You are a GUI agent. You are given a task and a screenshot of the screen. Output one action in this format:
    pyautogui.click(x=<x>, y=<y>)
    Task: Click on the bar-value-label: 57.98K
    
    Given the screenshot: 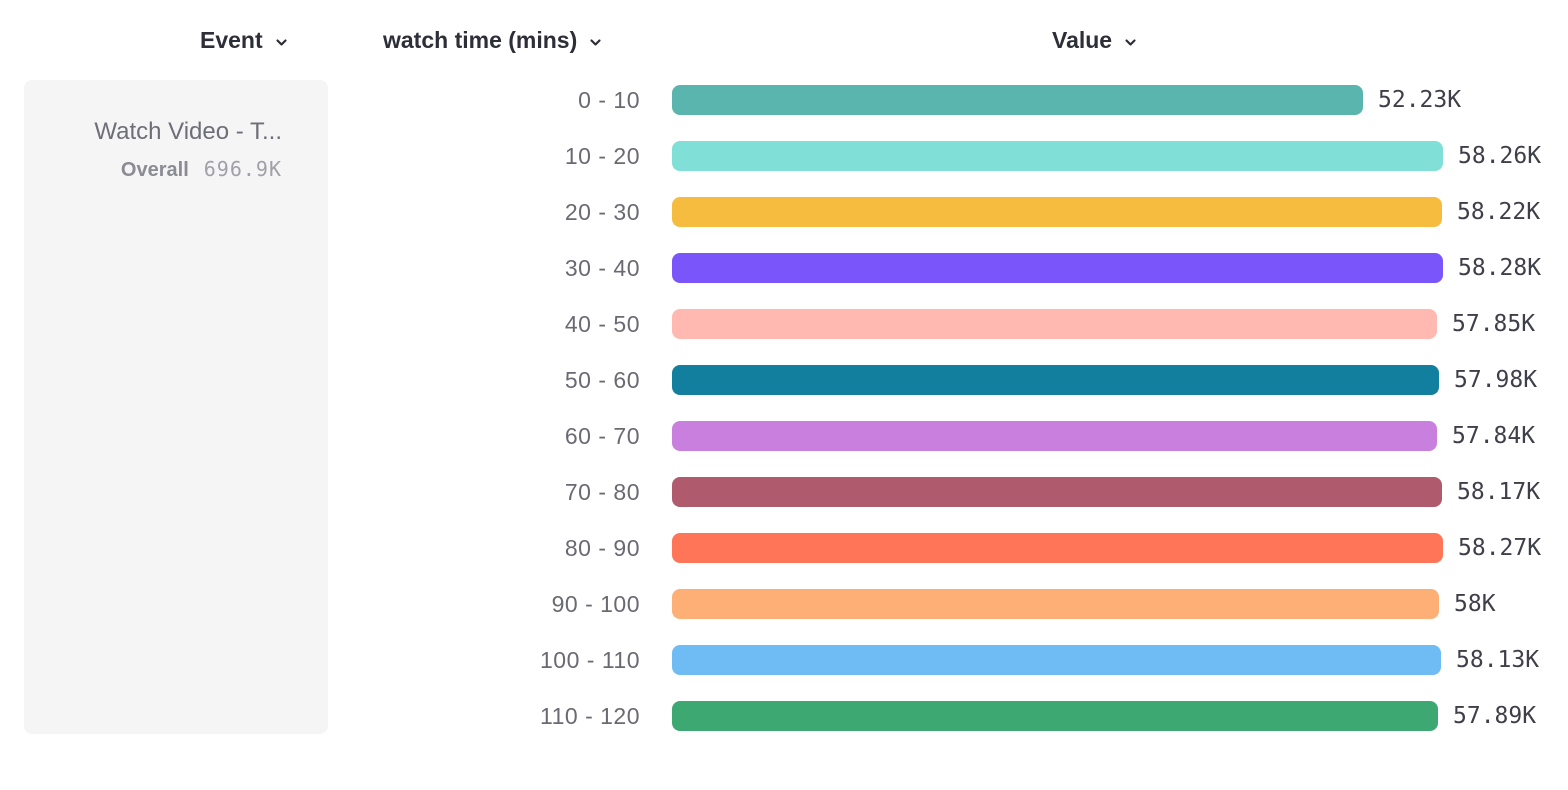 What is the action you would take?
    pyautogui.click(x=1496, y=380)
    